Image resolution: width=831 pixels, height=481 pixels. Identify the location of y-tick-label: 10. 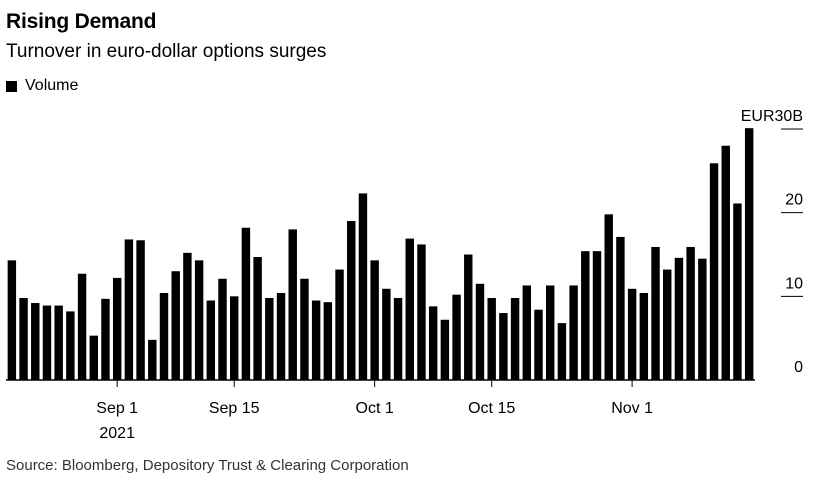
(794, 283).